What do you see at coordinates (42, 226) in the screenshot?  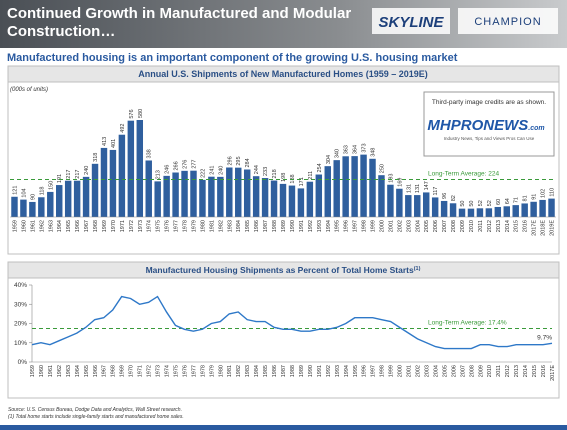 I see `x-tick-label: 1962` at bounding box center [42, 226].